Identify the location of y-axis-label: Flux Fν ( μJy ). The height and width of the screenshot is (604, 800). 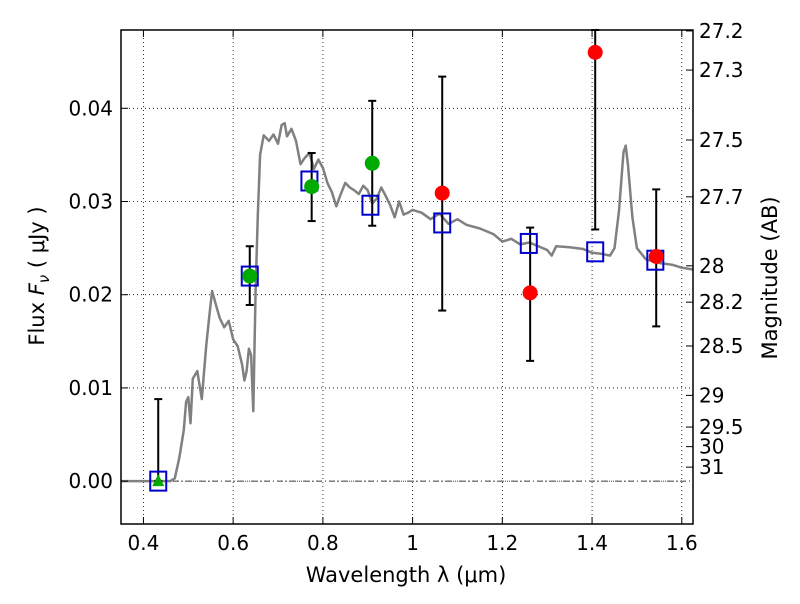
(39, 275).